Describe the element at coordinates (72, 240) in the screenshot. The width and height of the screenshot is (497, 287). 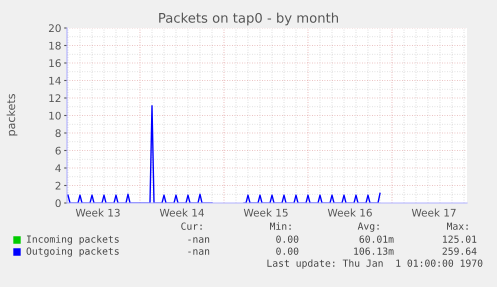
I see `legend-label: Incoming packets` at that location.